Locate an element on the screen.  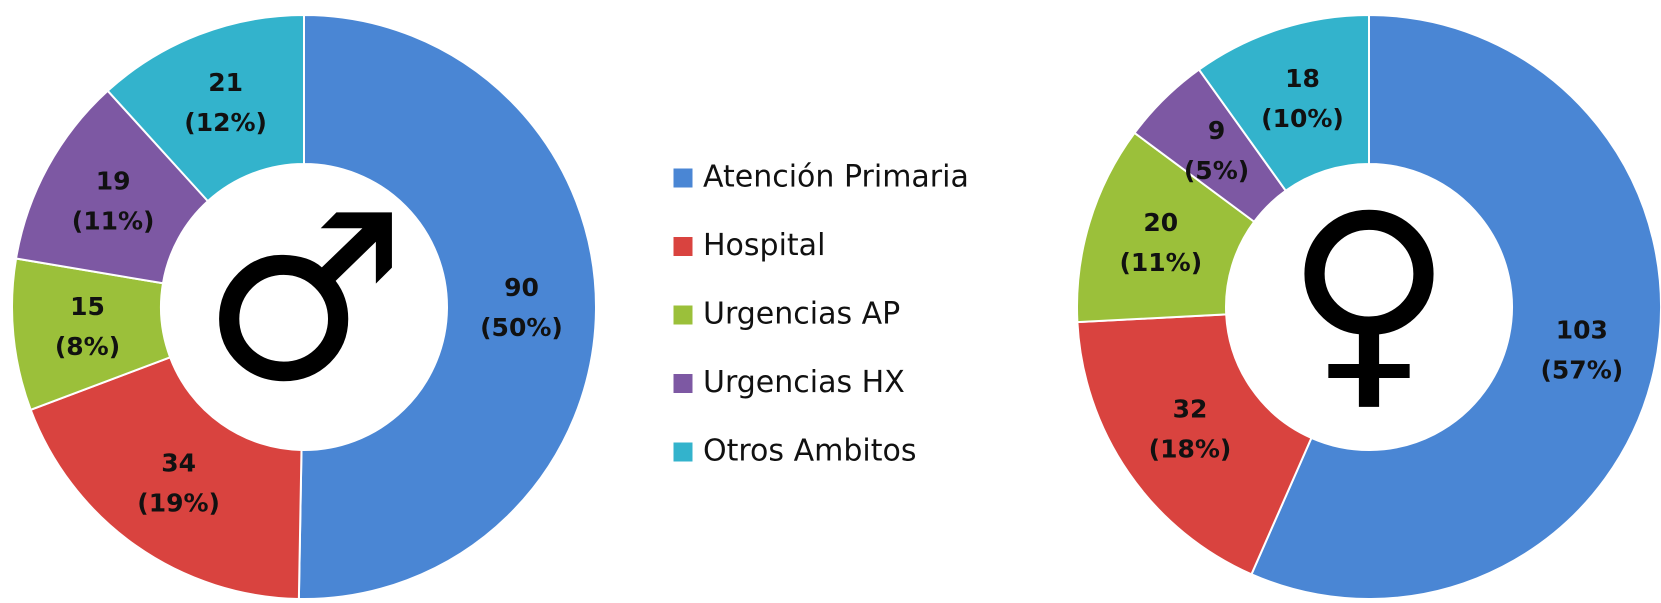
legend-label: Otros Ambitos is located at coordinates (809, 451).